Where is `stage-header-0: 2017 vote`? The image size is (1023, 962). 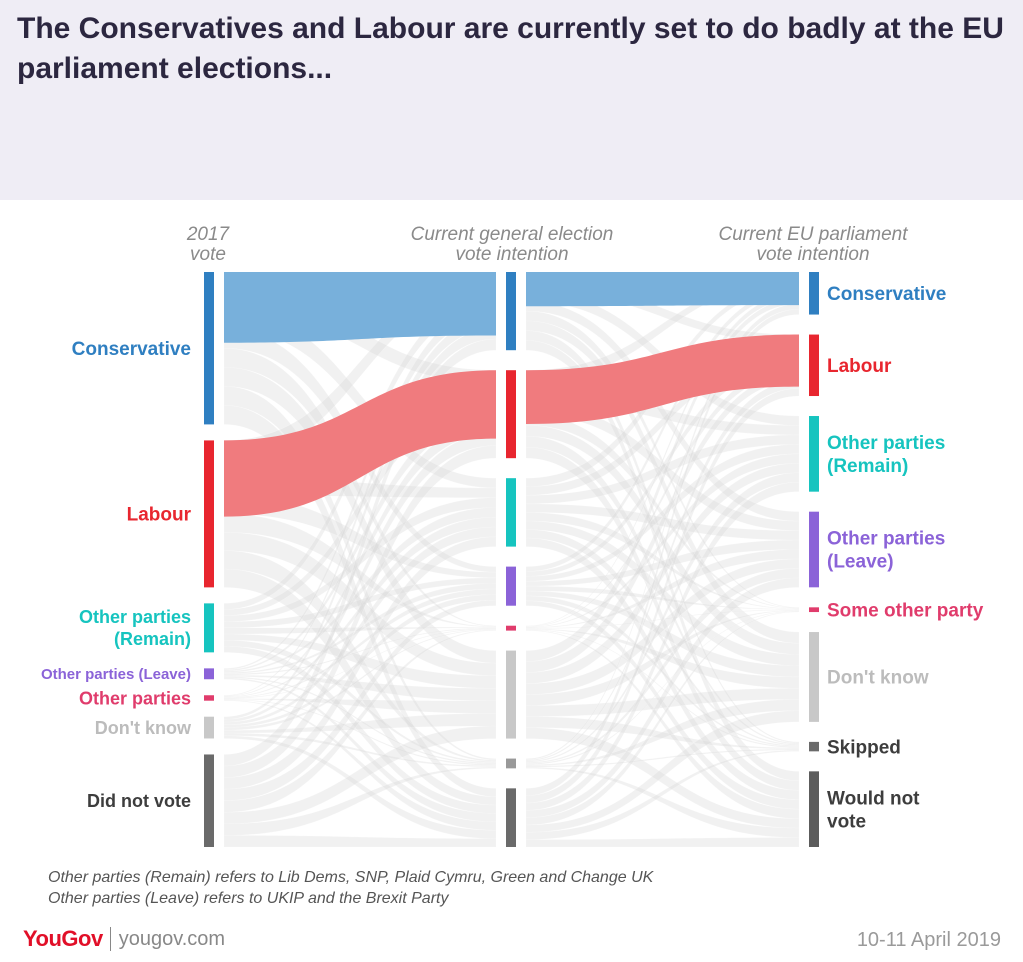
stage-header-0: 2017 vote is located at coordinates (208, 244).